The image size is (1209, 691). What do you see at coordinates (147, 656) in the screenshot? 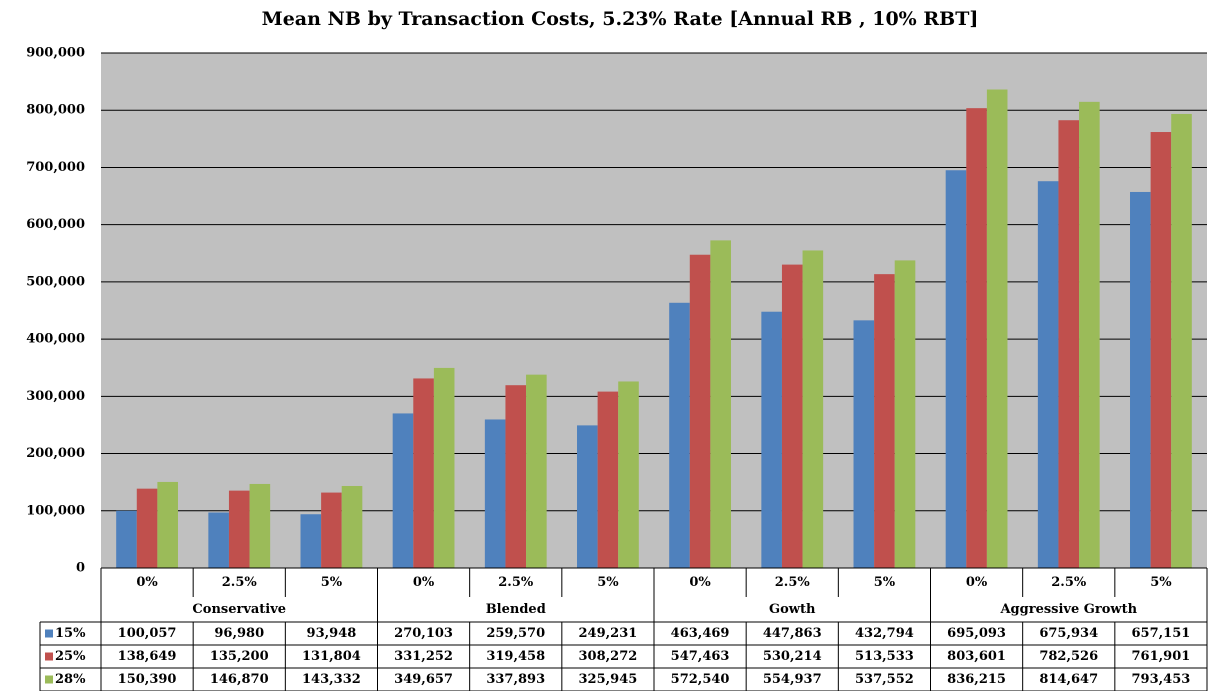
I see `table-value: 138,649` at bounding box center [147, 656].